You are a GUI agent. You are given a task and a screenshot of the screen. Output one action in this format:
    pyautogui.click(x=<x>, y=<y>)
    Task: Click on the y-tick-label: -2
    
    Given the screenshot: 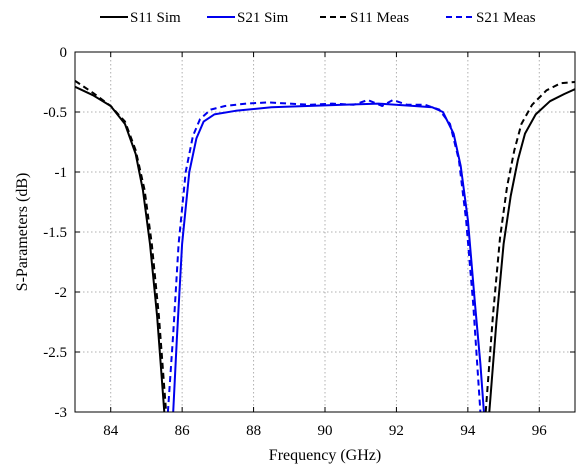 What is the action you would take?
    pyautogui.click(x=61, y=293)
    